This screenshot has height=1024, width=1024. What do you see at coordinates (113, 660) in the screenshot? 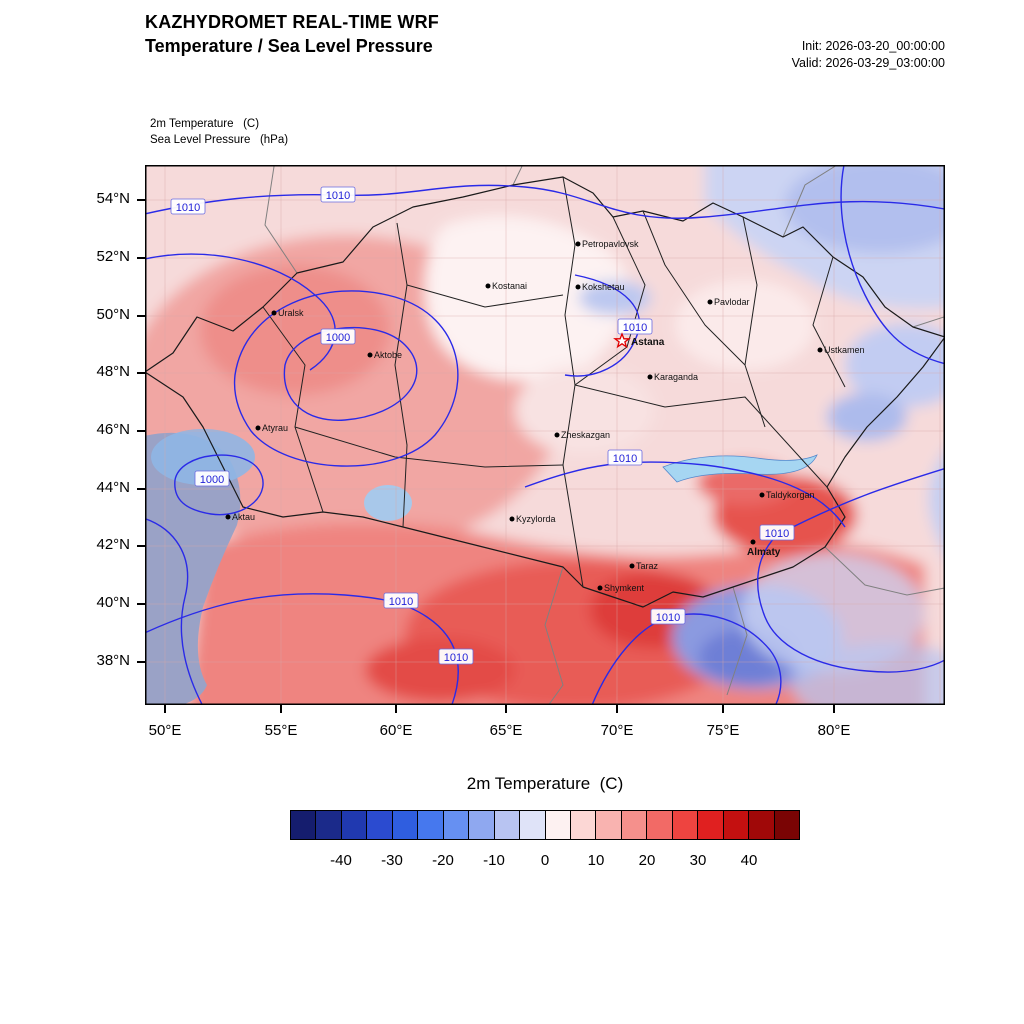
I see `lat-label: 38°N` at bounding box center [113, 660].